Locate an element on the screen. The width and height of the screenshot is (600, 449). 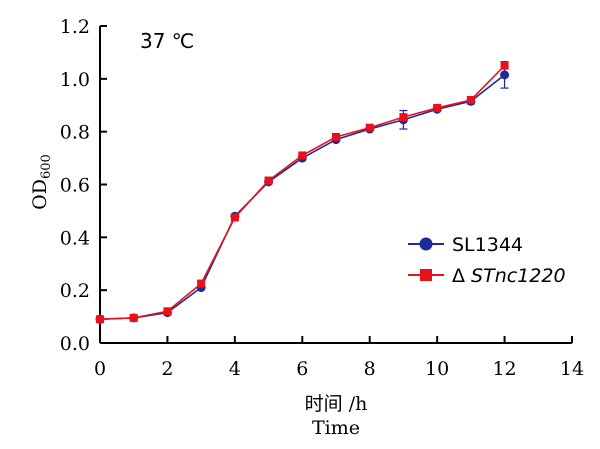
svg-text: OD600 is located at coordinates (41, 182).